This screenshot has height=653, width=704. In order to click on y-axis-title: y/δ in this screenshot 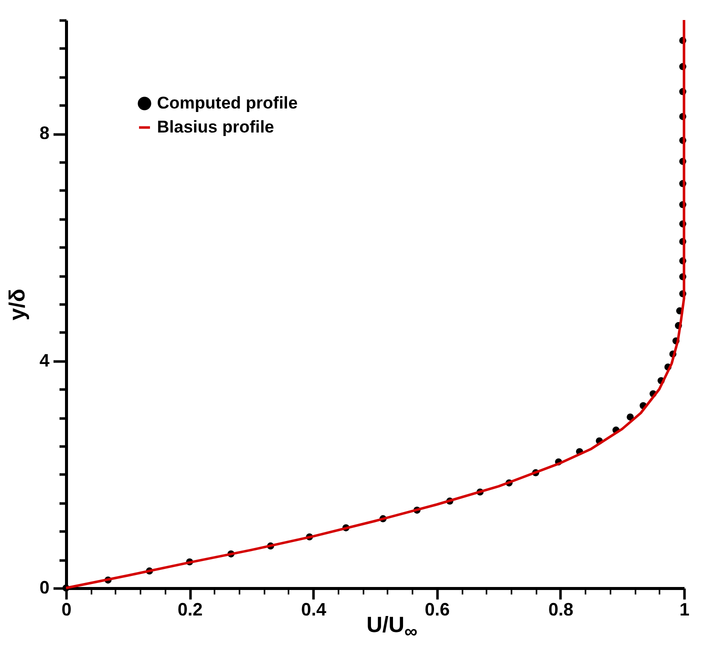, I will do `click(17, 304)`.